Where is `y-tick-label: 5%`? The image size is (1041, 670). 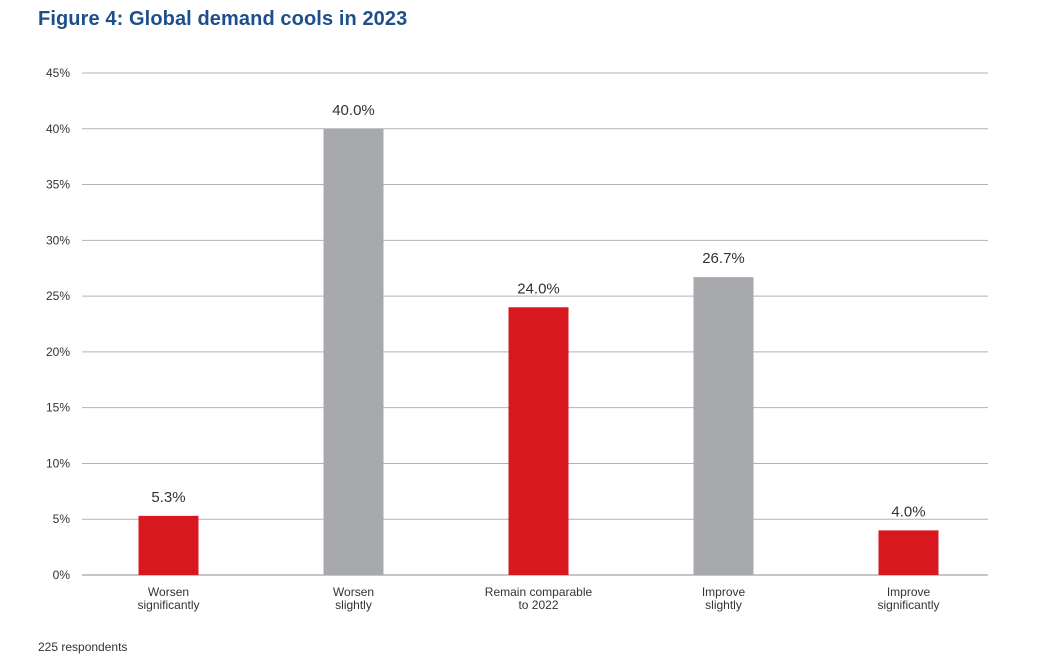 y-tick-label: 5% is located at coordinates (62, 519).